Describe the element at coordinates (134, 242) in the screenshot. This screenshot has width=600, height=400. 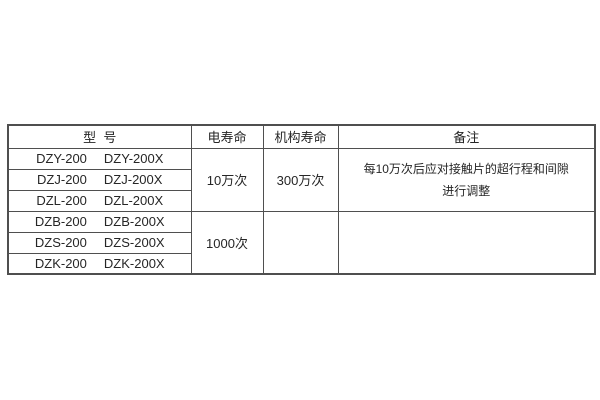
I see `model-b: DZS-200X` at that location.